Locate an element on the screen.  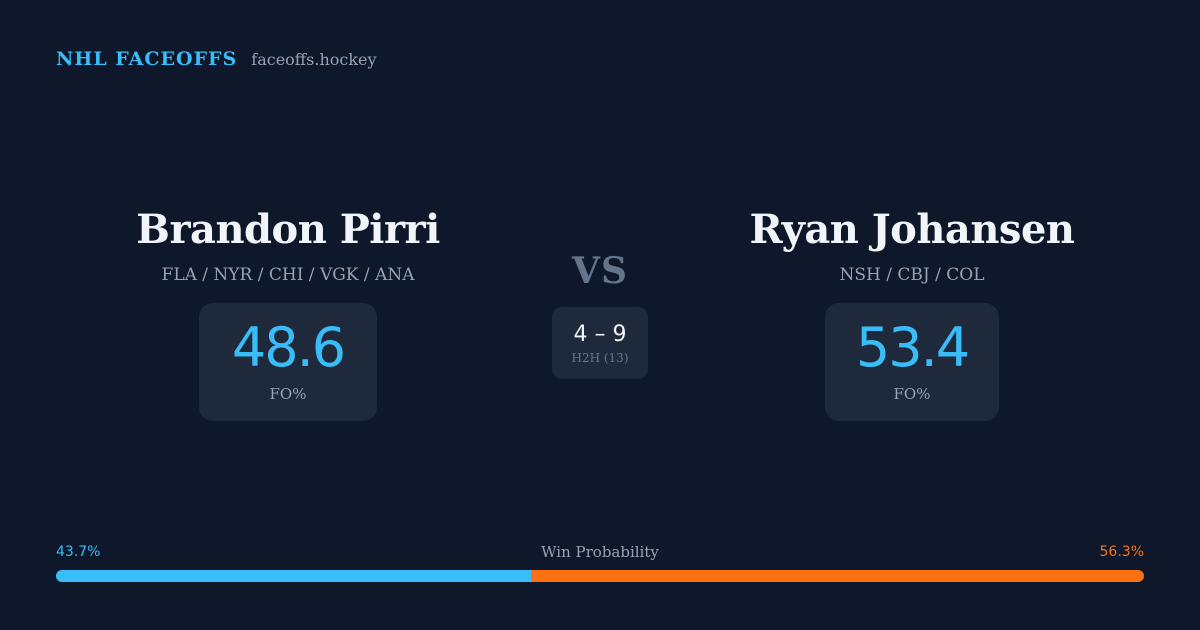
brand-name: NHL FACEOFFS is located at coordinates (147, 59).